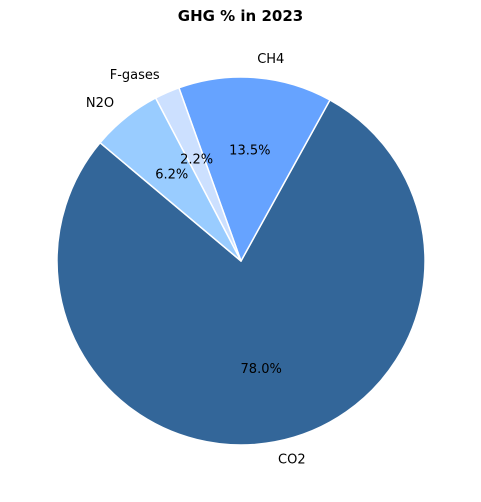 This screenshot has width=481, height=502. Describe the element at coordinates (261, 369) in the screenshot. I see `slice-percent-co2: 78.0%` at that location.